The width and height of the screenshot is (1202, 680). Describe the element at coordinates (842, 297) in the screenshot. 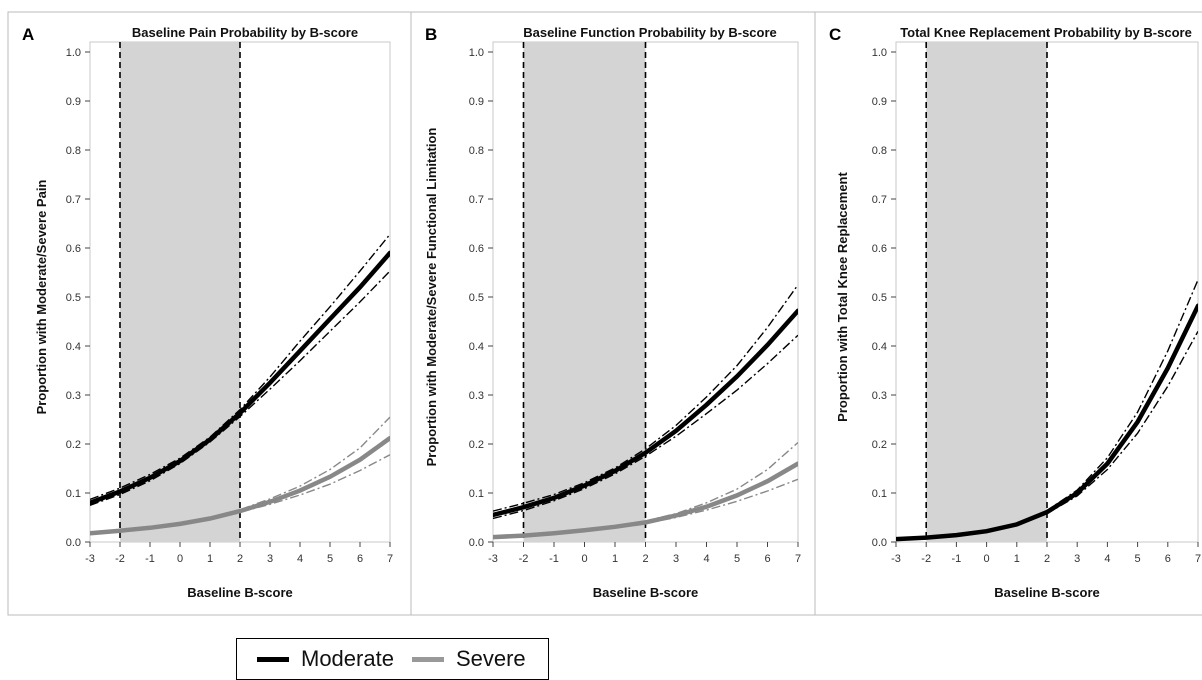

I see `y-axis-label: Proportion with Total Knee Replacement` at that location.